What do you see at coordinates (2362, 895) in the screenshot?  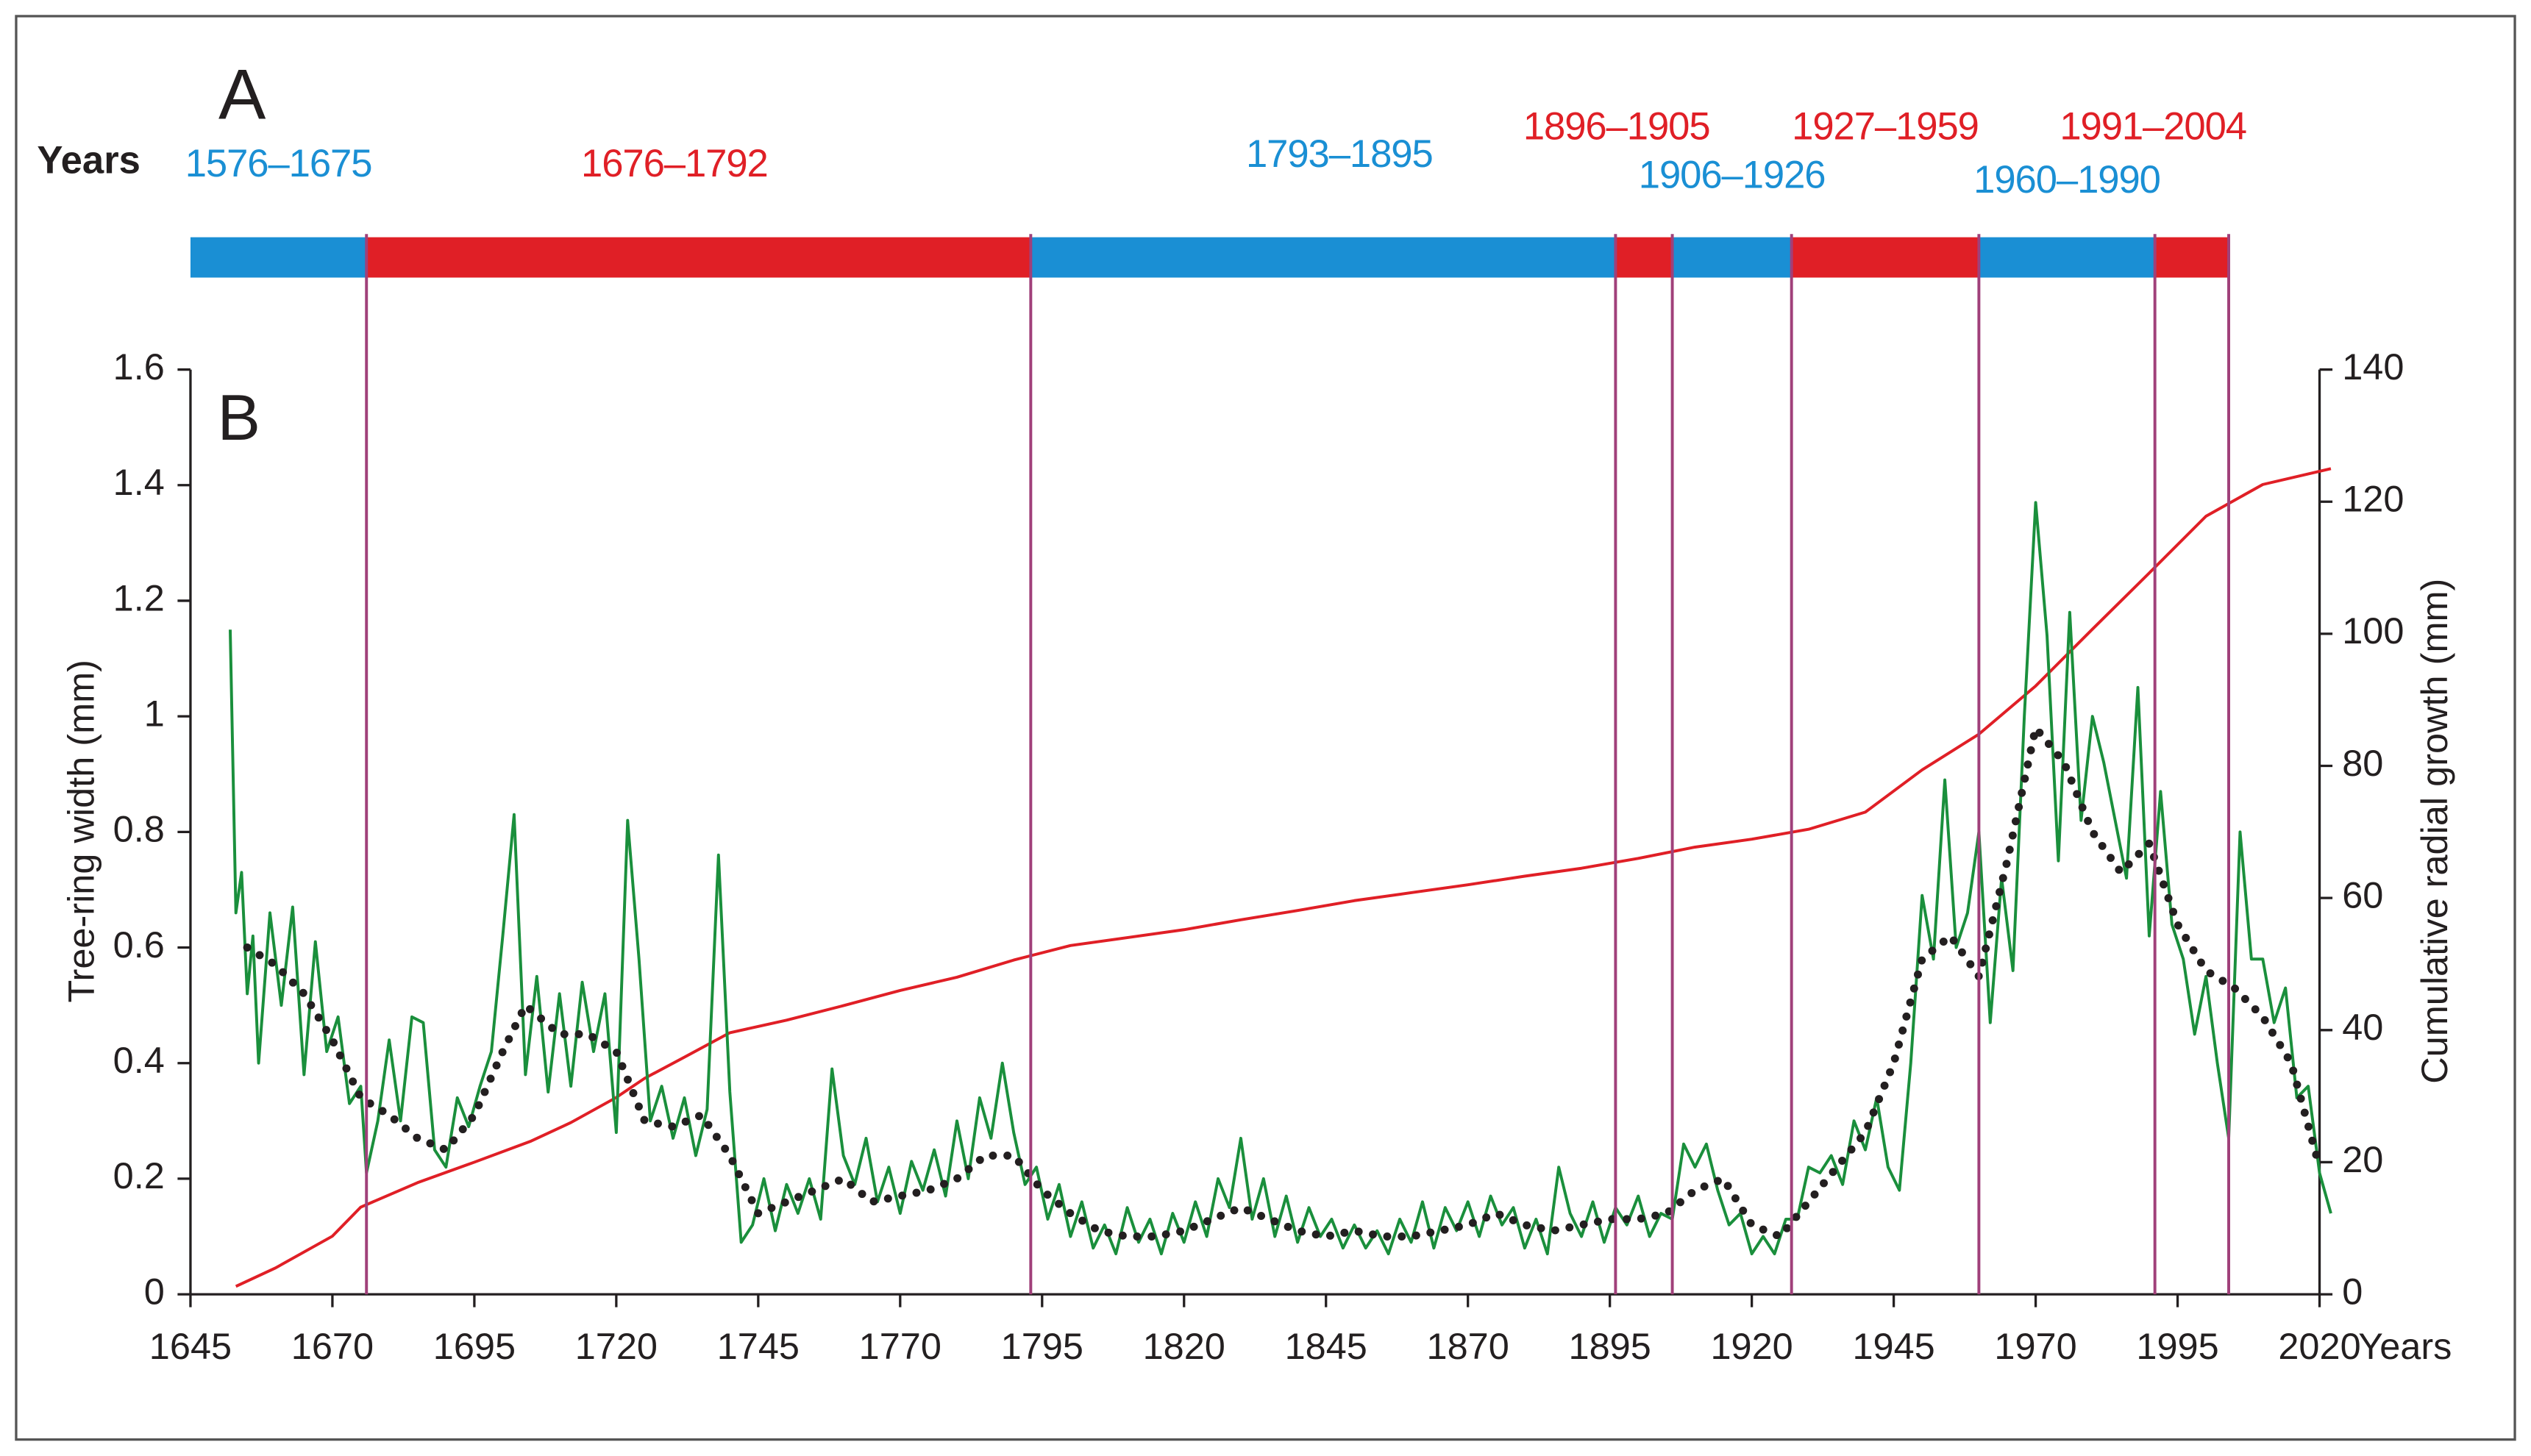 I see `y2-tick-label: 60` at bounding box center [2362, 895].